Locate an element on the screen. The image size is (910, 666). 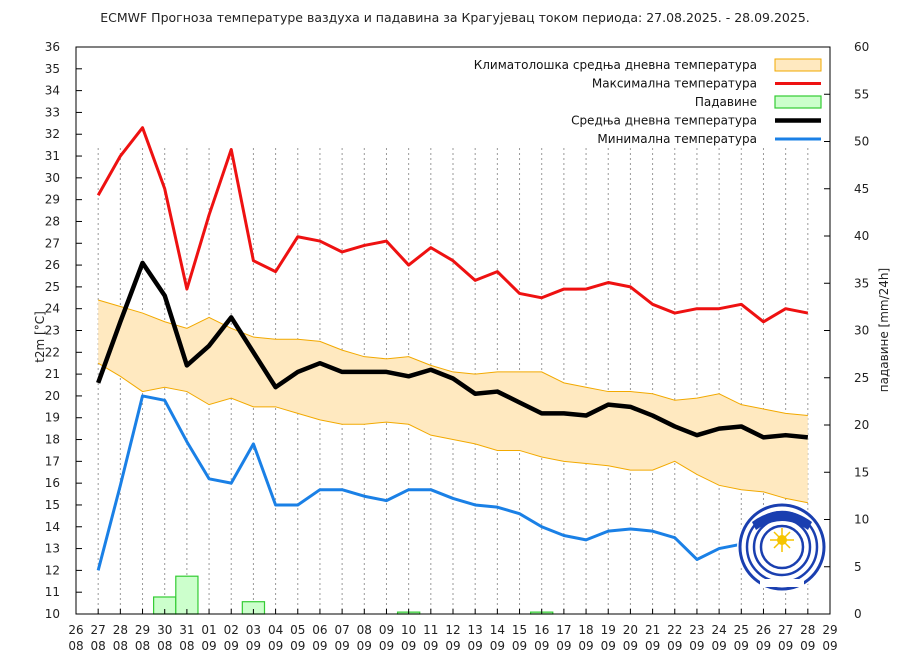
y-right-tick-label: 15 is located at coordinates (861, 472).